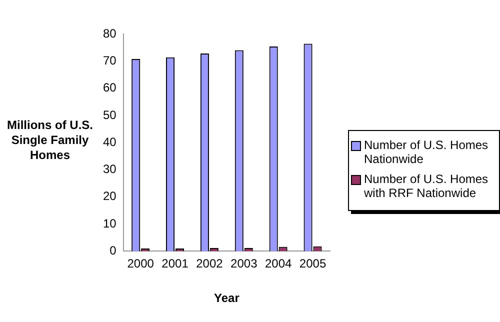 This screenshot has height=322, width=500. Describe the element at coordinates (109, 169) in the screenshot. I see `y-tick-label: 30` at that location.